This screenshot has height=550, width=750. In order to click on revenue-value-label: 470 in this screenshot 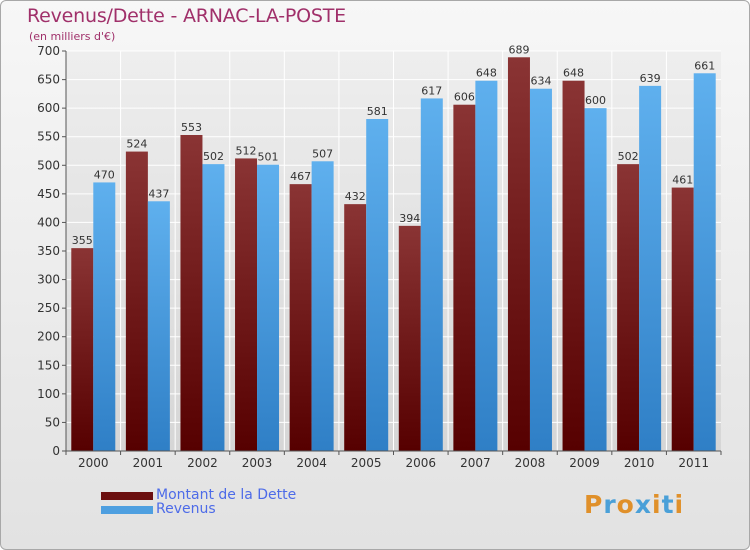, I will do `click(104, 174)`.